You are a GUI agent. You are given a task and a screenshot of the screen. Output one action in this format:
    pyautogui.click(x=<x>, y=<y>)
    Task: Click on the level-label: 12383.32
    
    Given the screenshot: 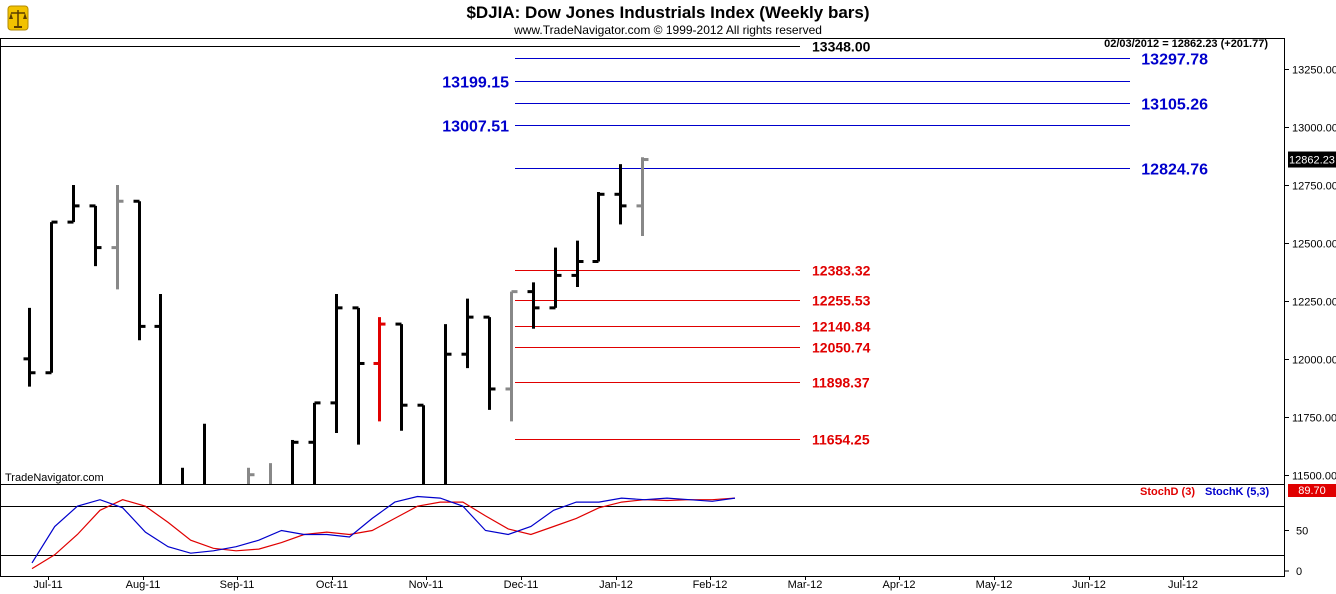 What is the action you would take?
    pyautogui.click(x=841, y=271)
    